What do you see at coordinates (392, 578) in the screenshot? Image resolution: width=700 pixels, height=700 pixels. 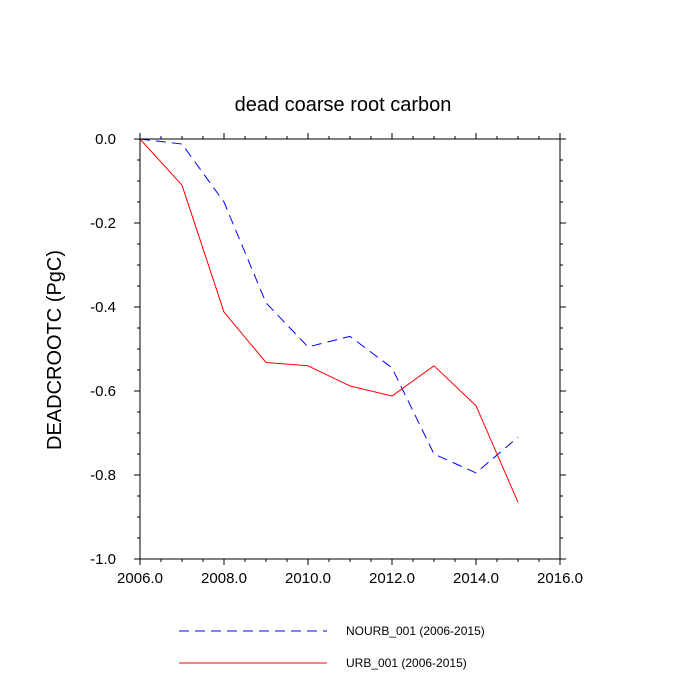 I see `x-tick-label: 2012.0` at bounding box center [392, 578].